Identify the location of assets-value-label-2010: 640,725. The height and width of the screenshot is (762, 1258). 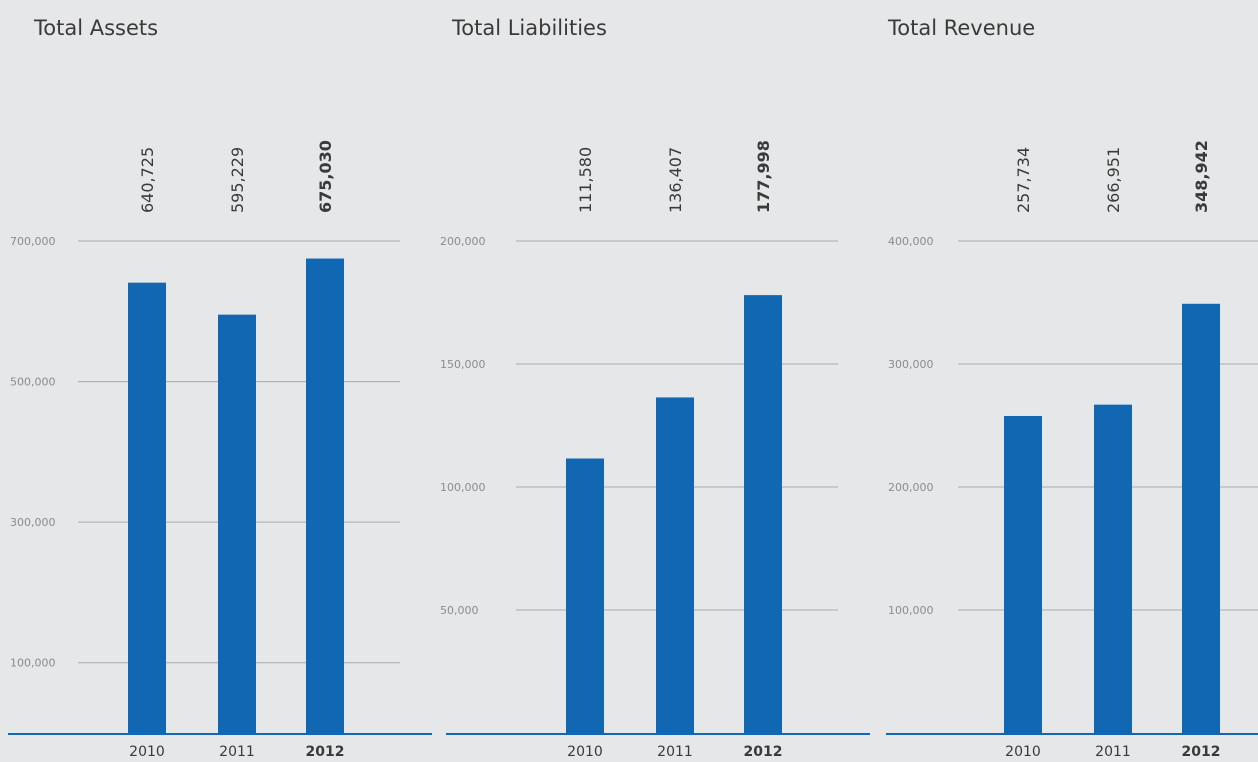
(147, 180).